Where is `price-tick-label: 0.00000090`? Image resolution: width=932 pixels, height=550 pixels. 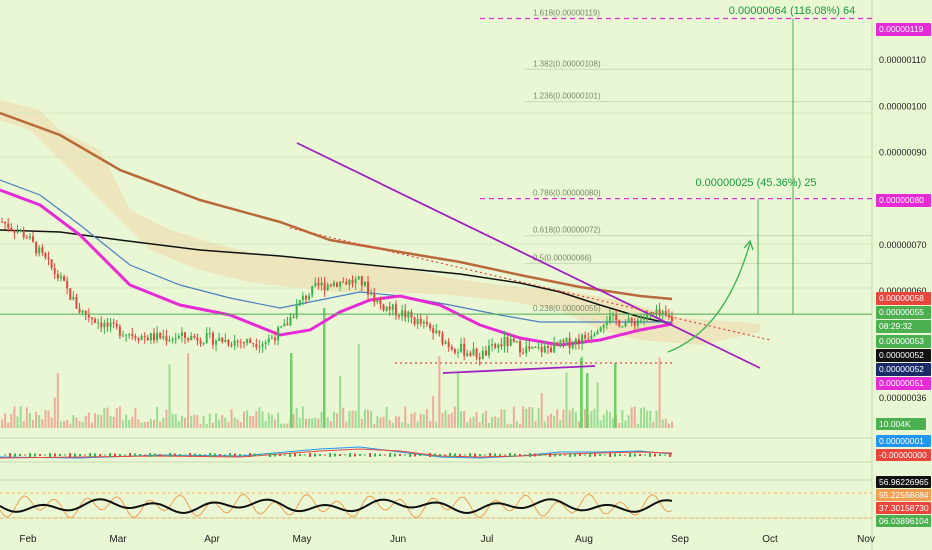 price-tick-label: 0.00000090 is located at coordinates (903, 152).